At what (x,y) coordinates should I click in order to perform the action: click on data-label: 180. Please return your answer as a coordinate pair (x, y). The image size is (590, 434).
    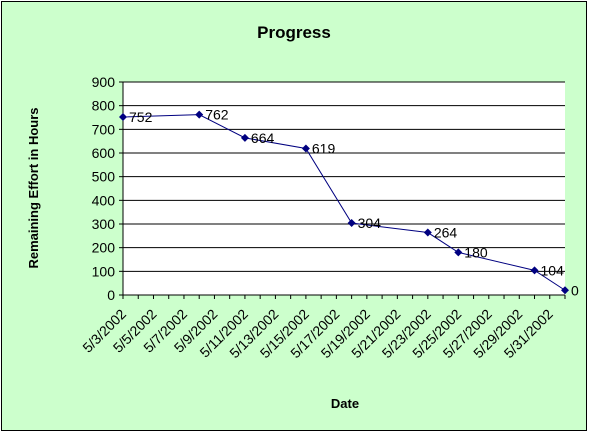
    Looking at the image, I should click on (476, 252).